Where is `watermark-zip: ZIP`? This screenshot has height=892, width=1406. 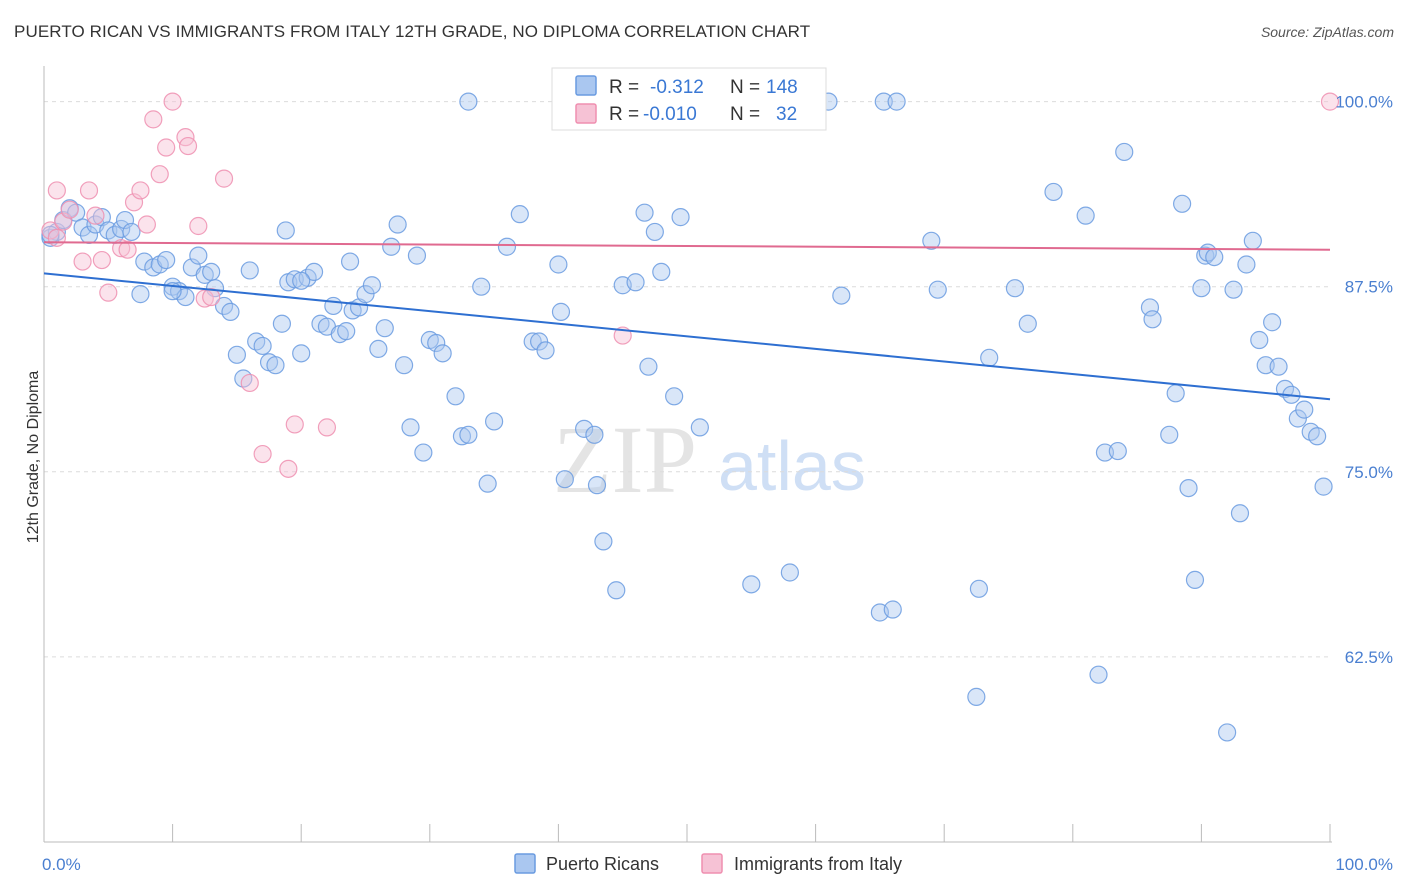
watermark-zip: ZIP is located at coordinates (625, 459).